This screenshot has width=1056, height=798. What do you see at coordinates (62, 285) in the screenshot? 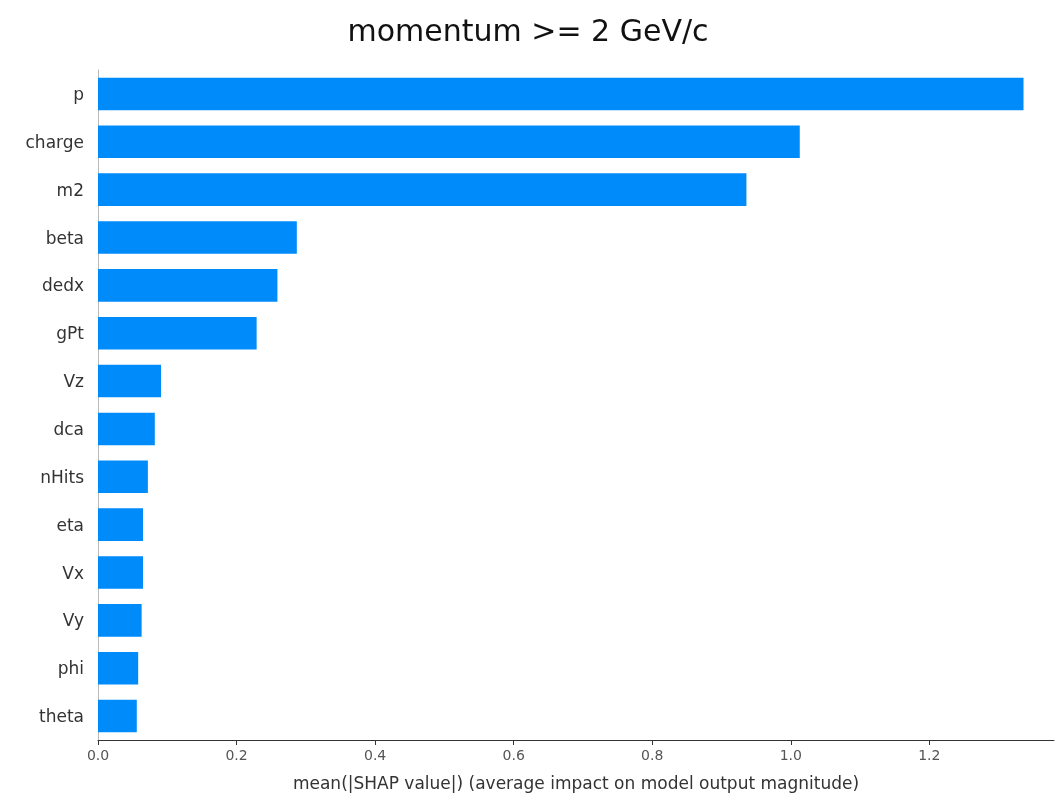
I see `y-tick-label: dedx` at bounding box center [62, 285].